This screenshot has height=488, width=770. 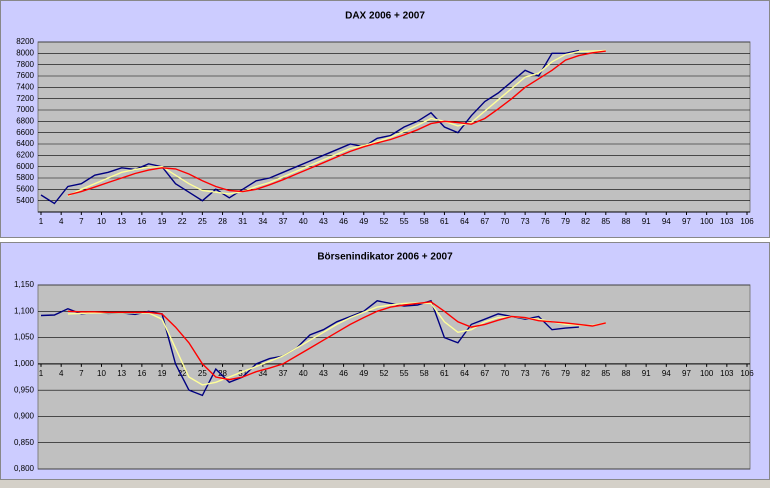 I want to click on y-tick-label: 0,900, so click(x=24, y=416).